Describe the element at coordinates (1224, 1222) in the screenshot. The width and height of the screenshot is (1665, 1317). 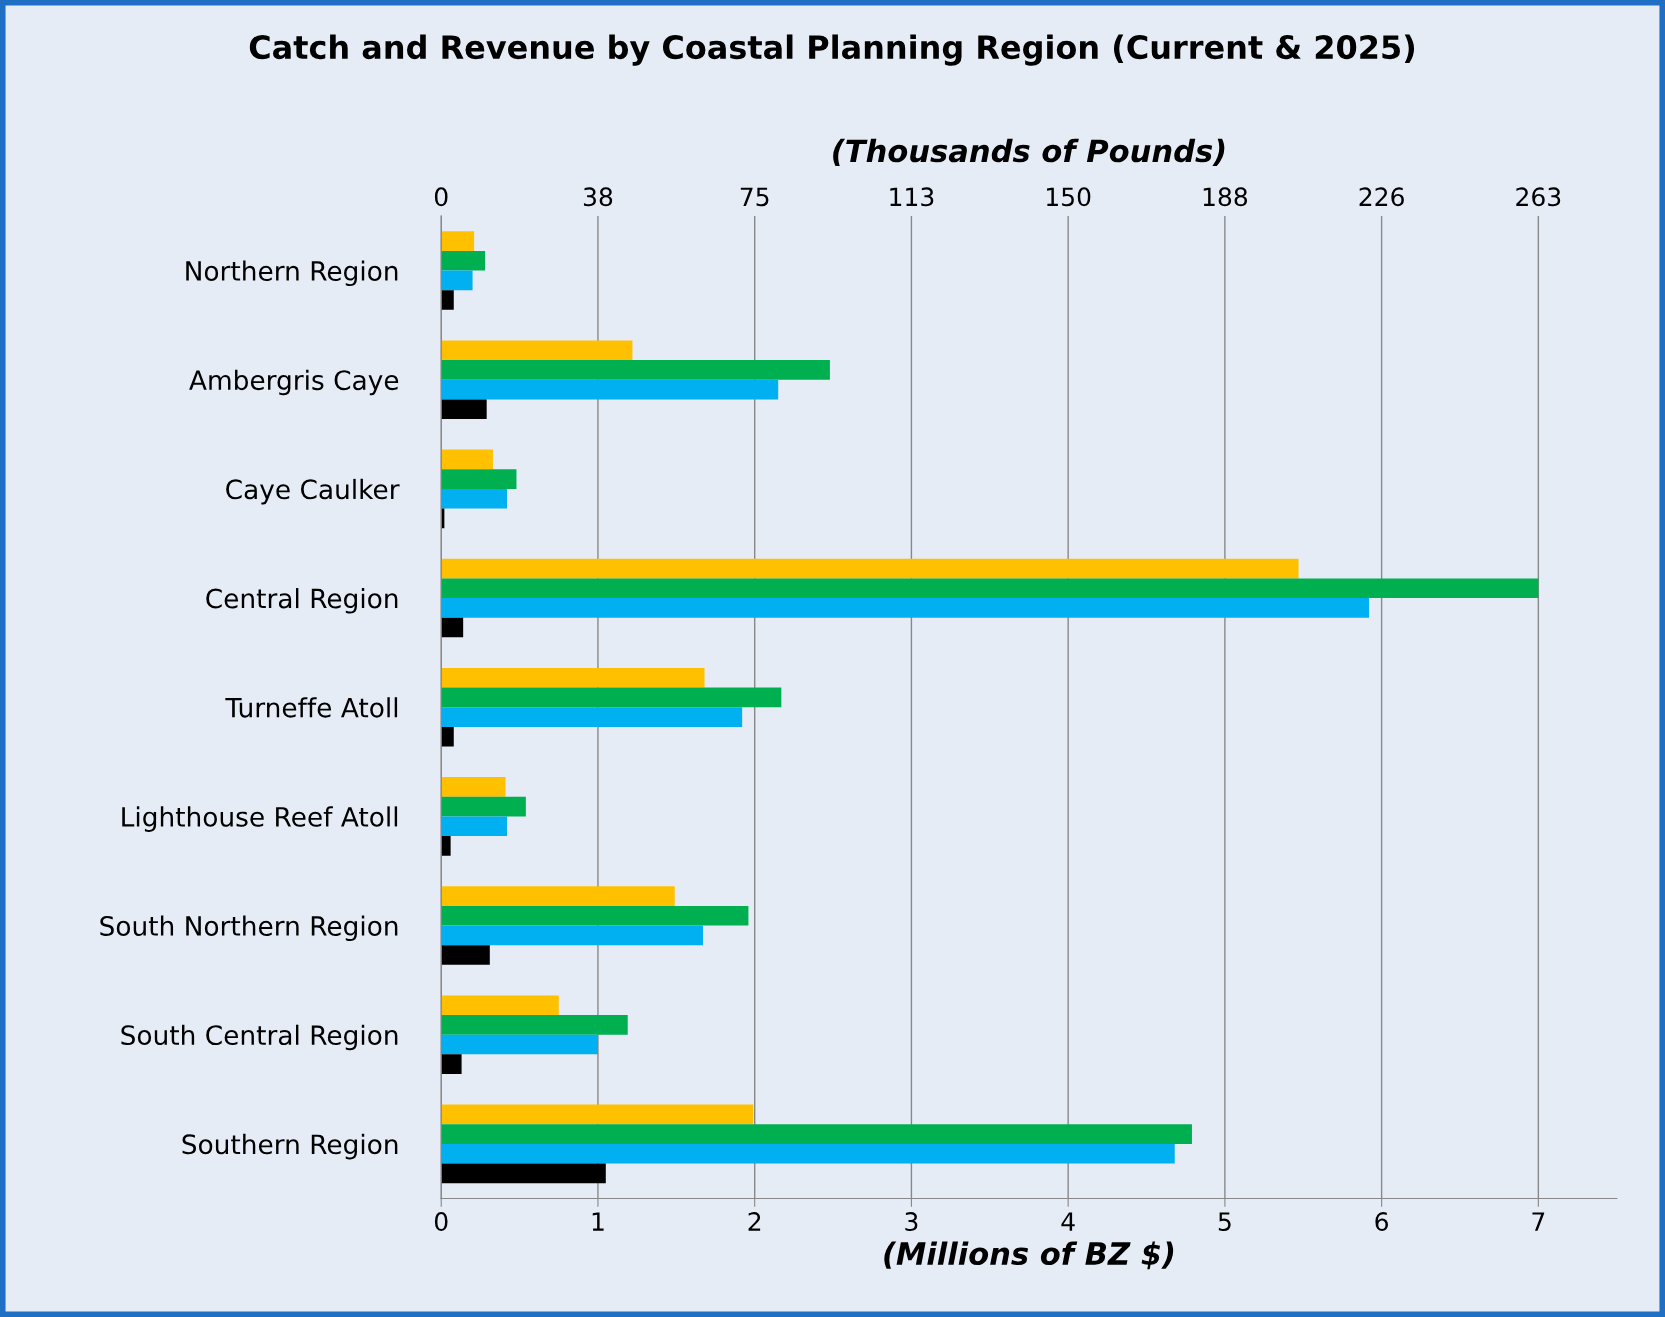
I see `x-tick-label: 5` at that location.